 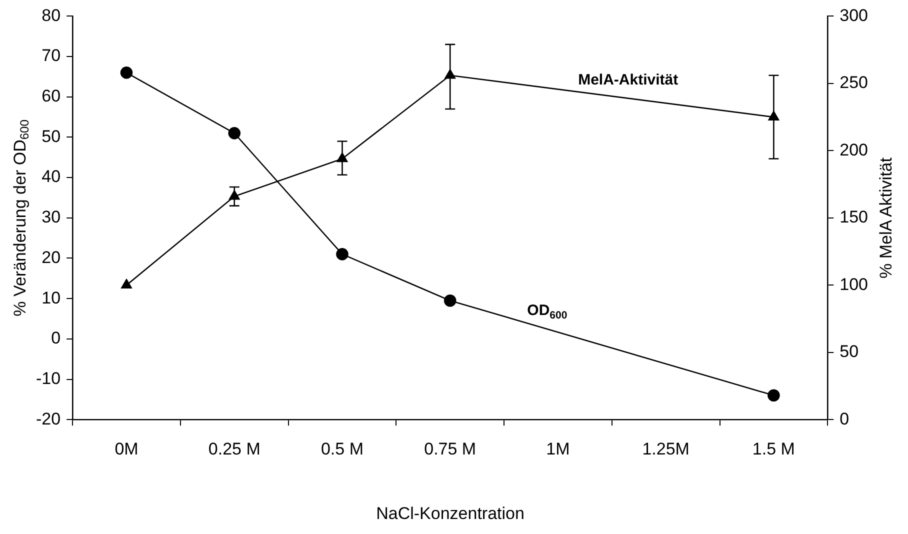 I want to click on series-label: MelA-Aktivität, so click(x=628, y=79).